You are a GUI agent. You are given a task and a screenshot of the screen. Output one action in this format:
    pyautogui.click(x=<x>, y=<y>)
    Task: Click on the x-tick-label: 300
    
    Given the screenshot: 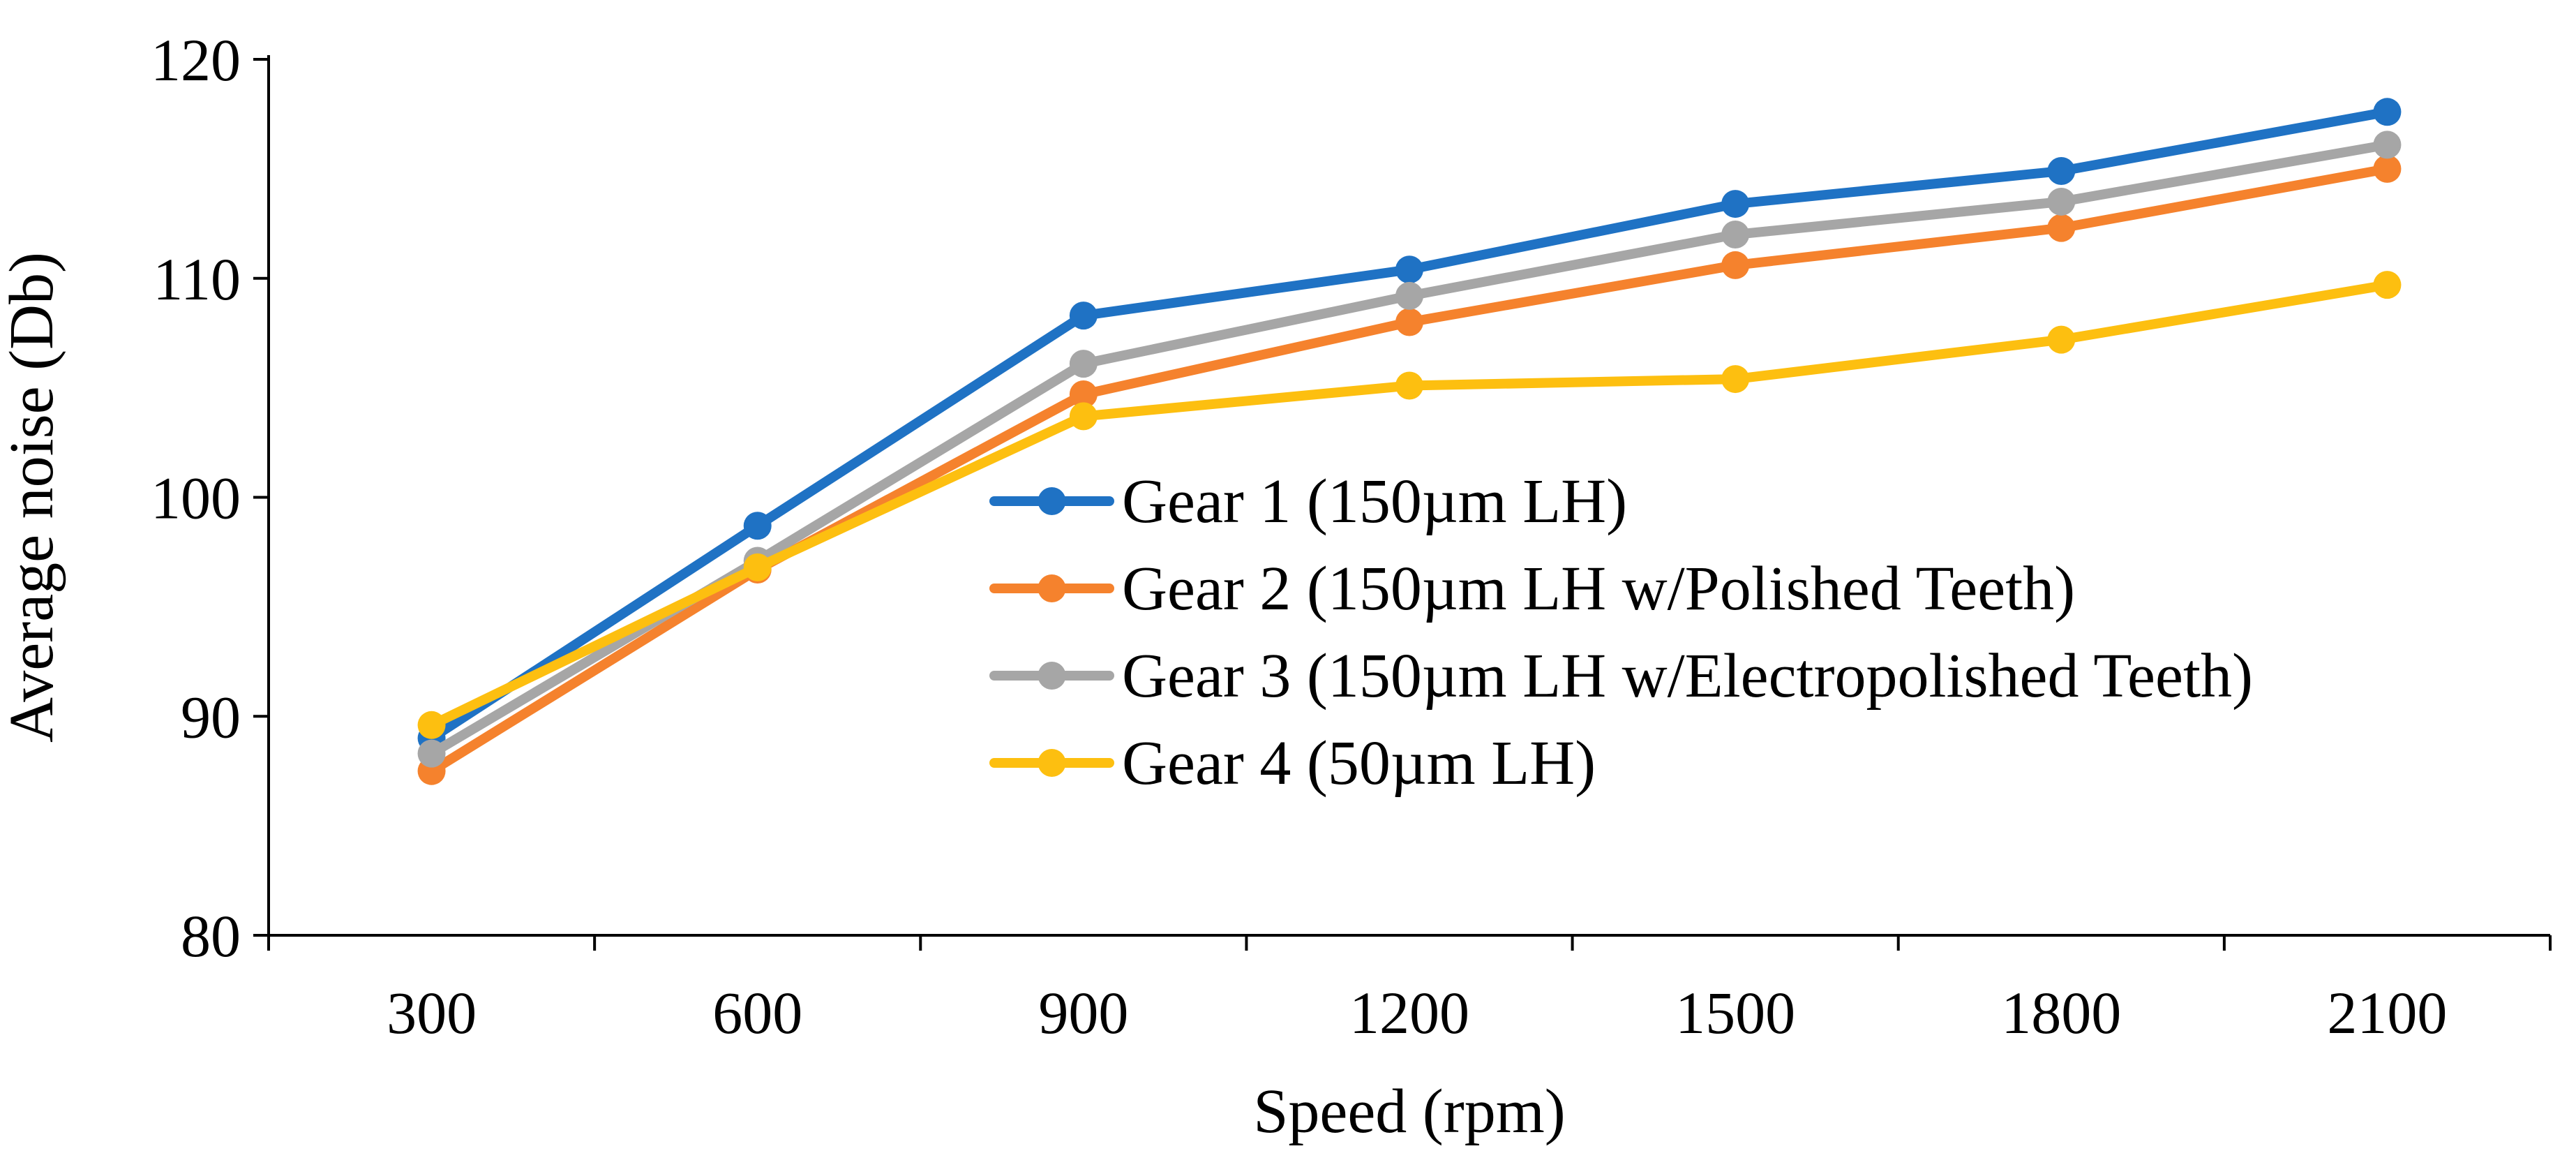 What is the action you would take?
    pyautogui.click(x=432, y=1012)
    